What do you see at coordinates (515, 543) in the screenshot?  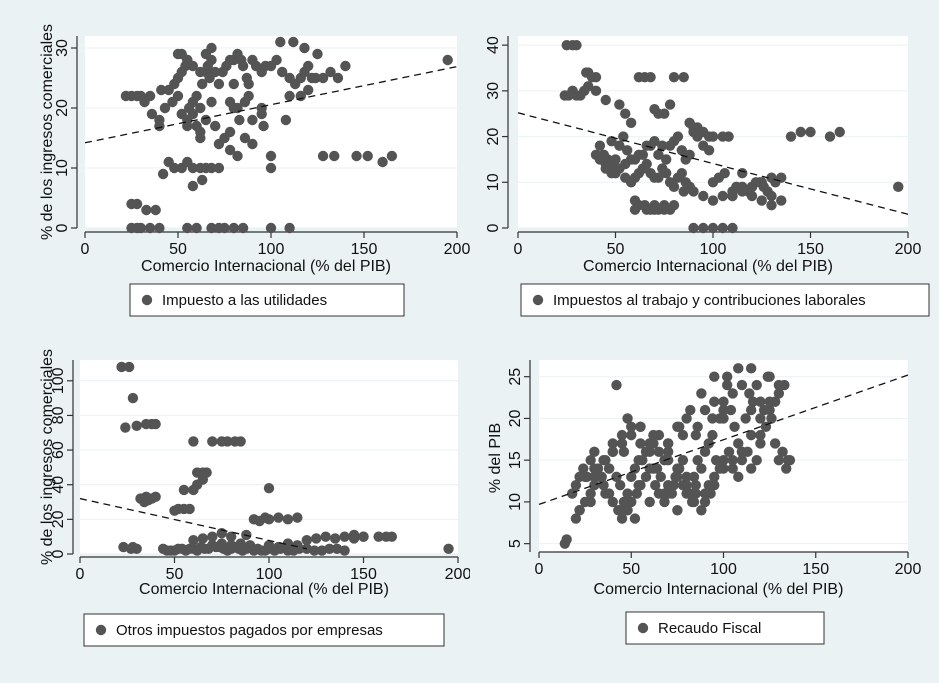 I see `y-tick-label: 5` at bounding box center [515, 543].